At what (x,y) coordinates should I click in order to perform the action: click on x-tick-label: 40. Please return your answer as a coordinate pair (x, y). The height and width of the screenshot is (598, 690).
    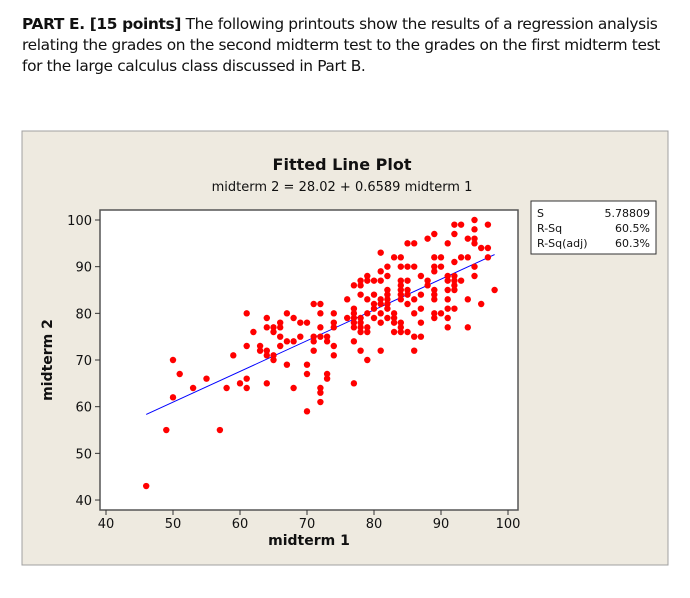
    Looking at the image, I should click on (106, 524).